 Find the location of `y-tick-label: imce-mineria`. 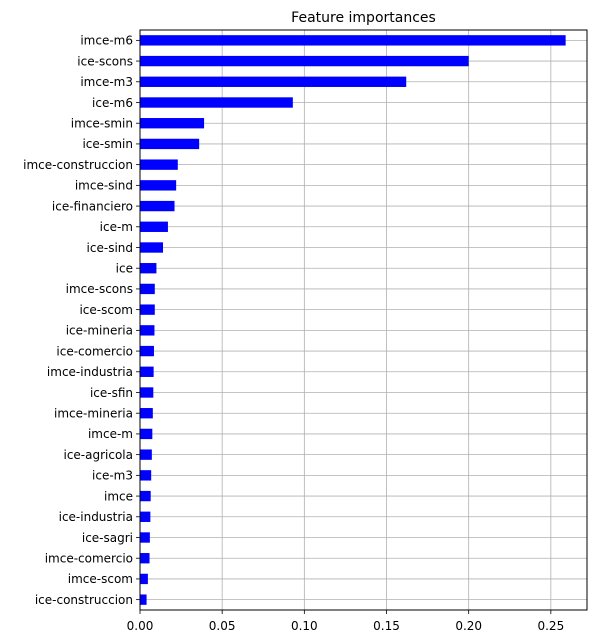

y-tick-label: imce-mineria is located at coordinates (93, 414).